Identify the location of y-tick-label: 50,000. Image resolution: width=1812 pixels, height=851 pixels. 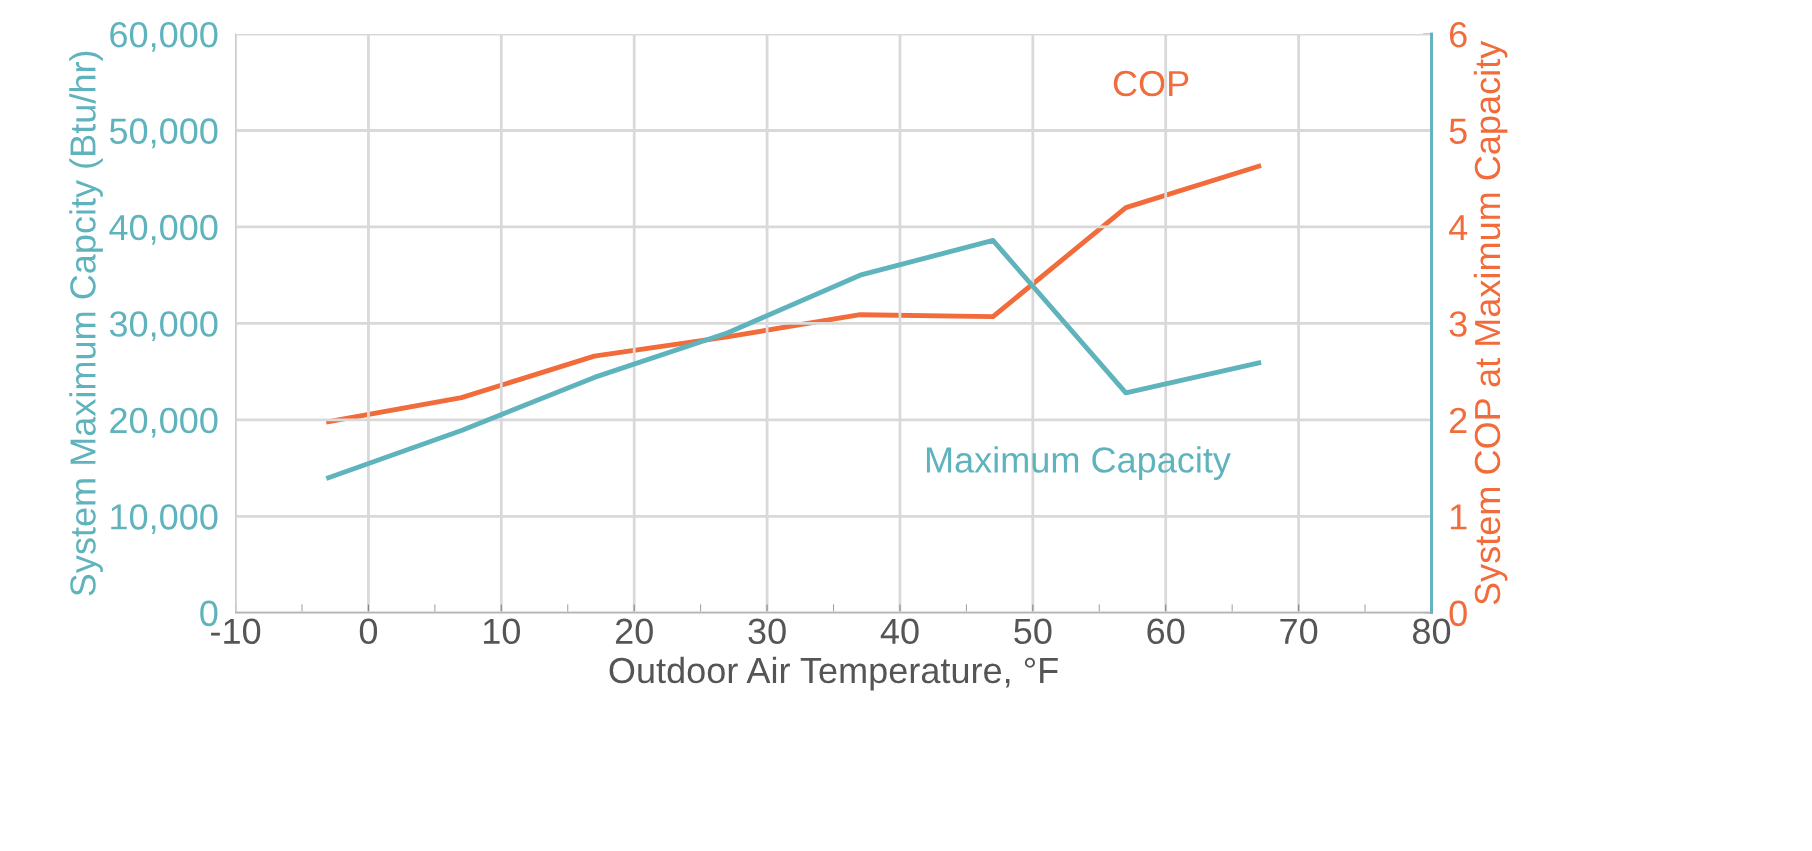
(163, 133).